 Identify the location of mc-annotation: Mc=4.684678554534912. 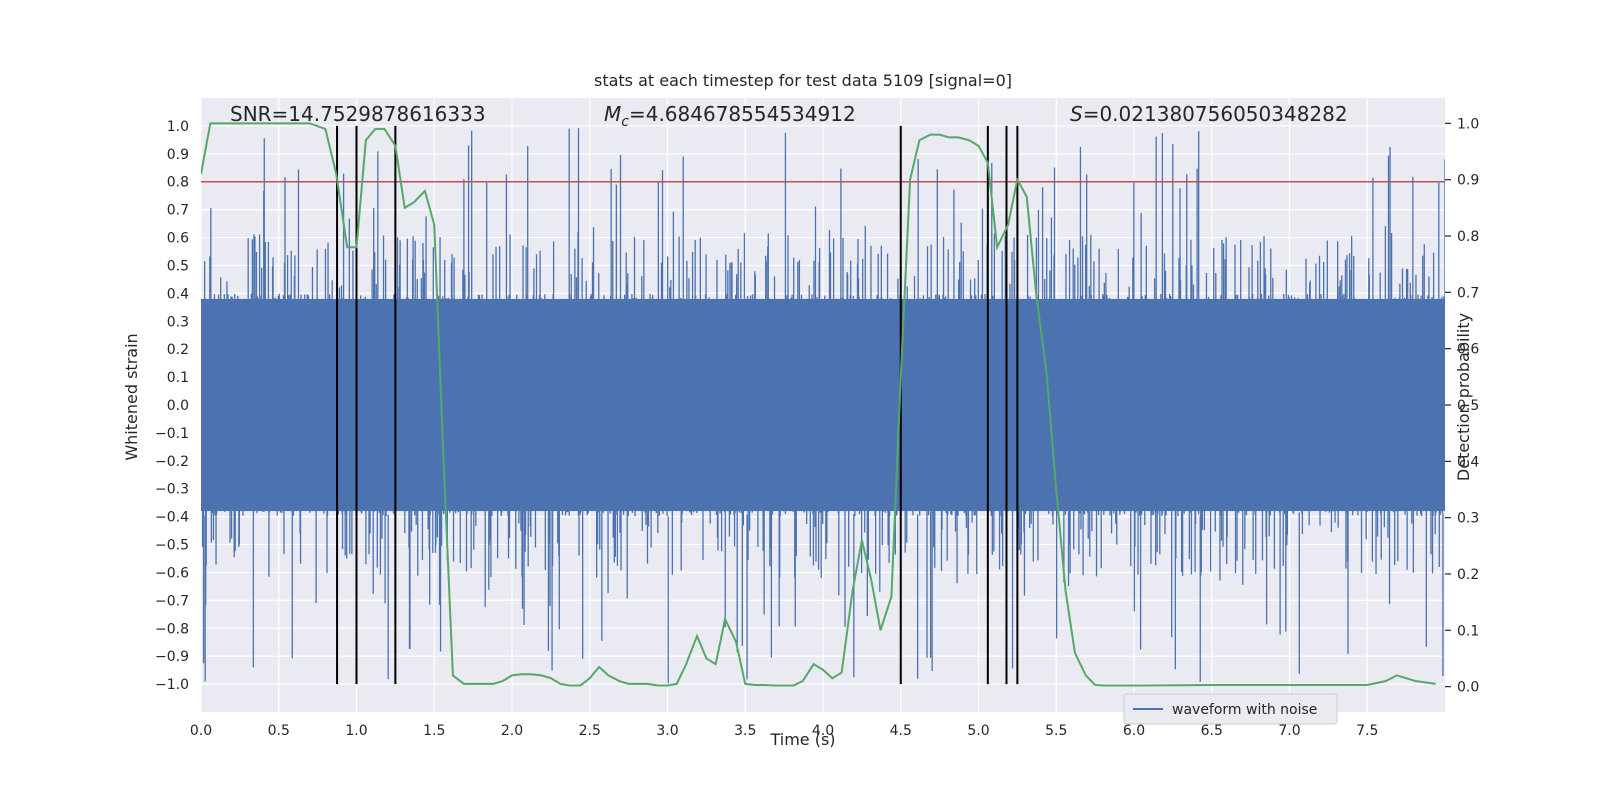
(730, 116).